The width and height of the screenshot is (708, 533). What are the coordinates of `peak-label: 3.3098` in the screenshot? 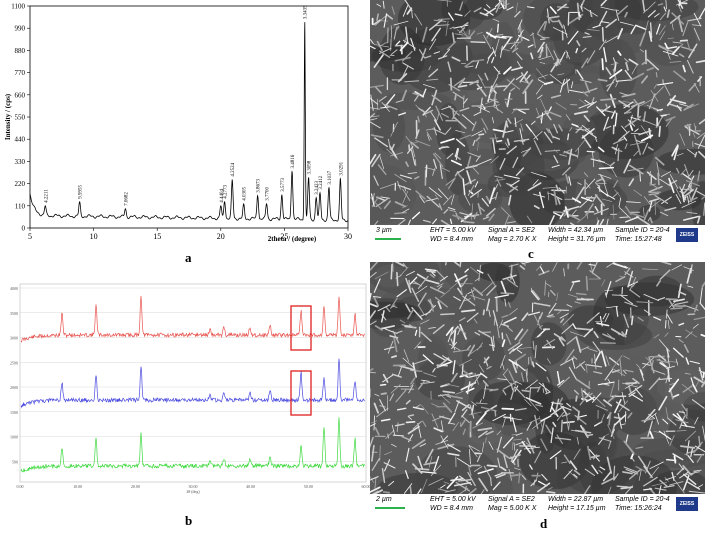 It's located at (310, 167).